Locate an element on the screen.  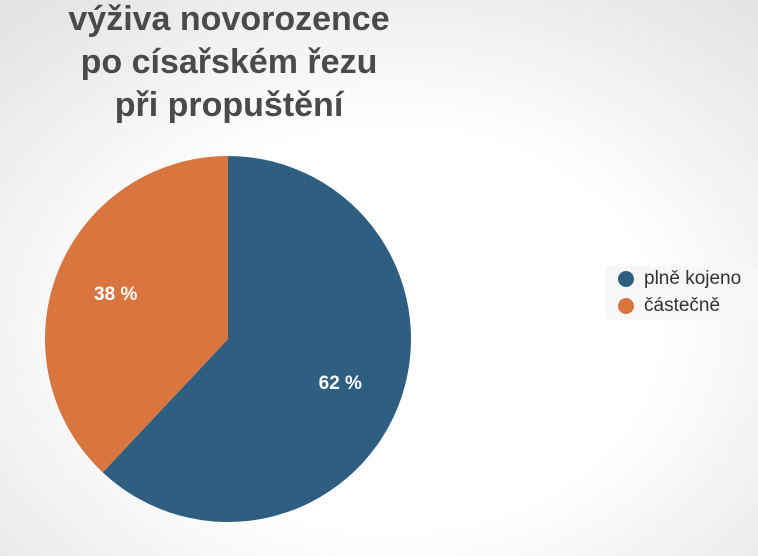
chart-title-line: po císařském řezu is located at coordinates (229, 62).